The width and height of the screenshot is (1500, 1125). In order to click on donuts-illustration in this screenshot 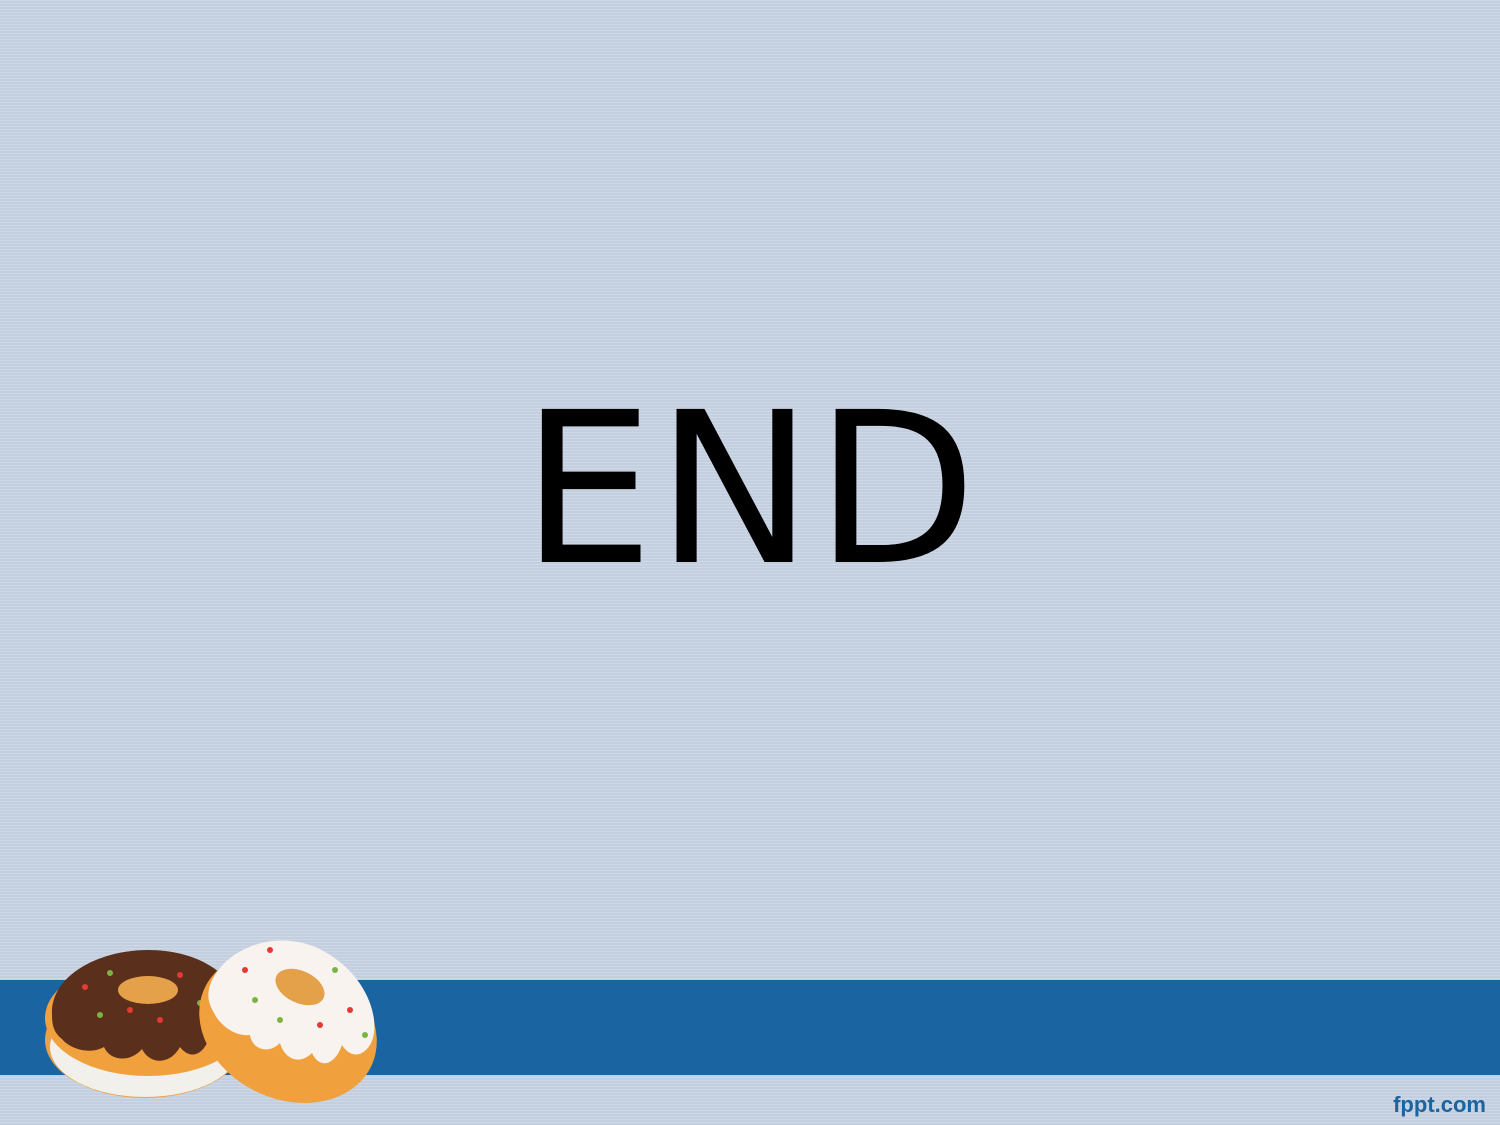, I will do `click(211, 1021)`.